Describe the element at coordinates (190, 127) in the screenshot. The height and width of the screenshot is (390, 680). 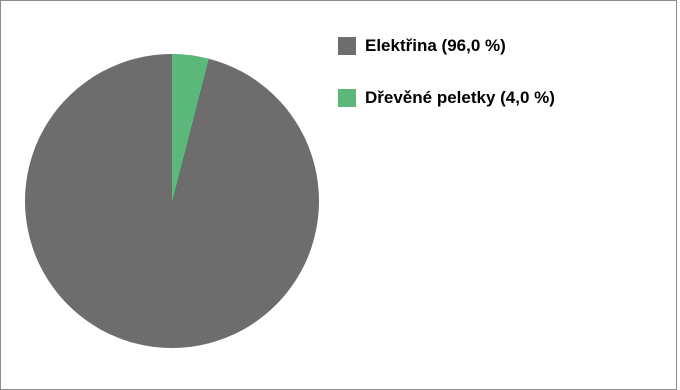
I see `pie-slice-drevene-peletky` at that location.